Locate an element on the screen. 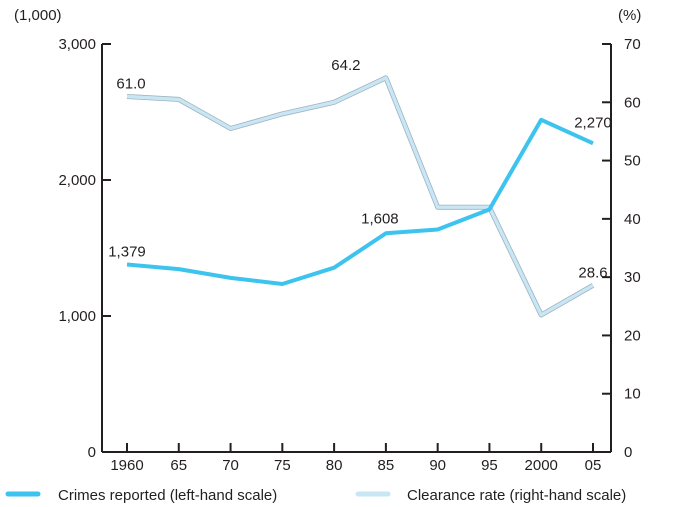  legend-label-clearance: Clearance rate (right-hand scale) is located at coordinates (516, 495).